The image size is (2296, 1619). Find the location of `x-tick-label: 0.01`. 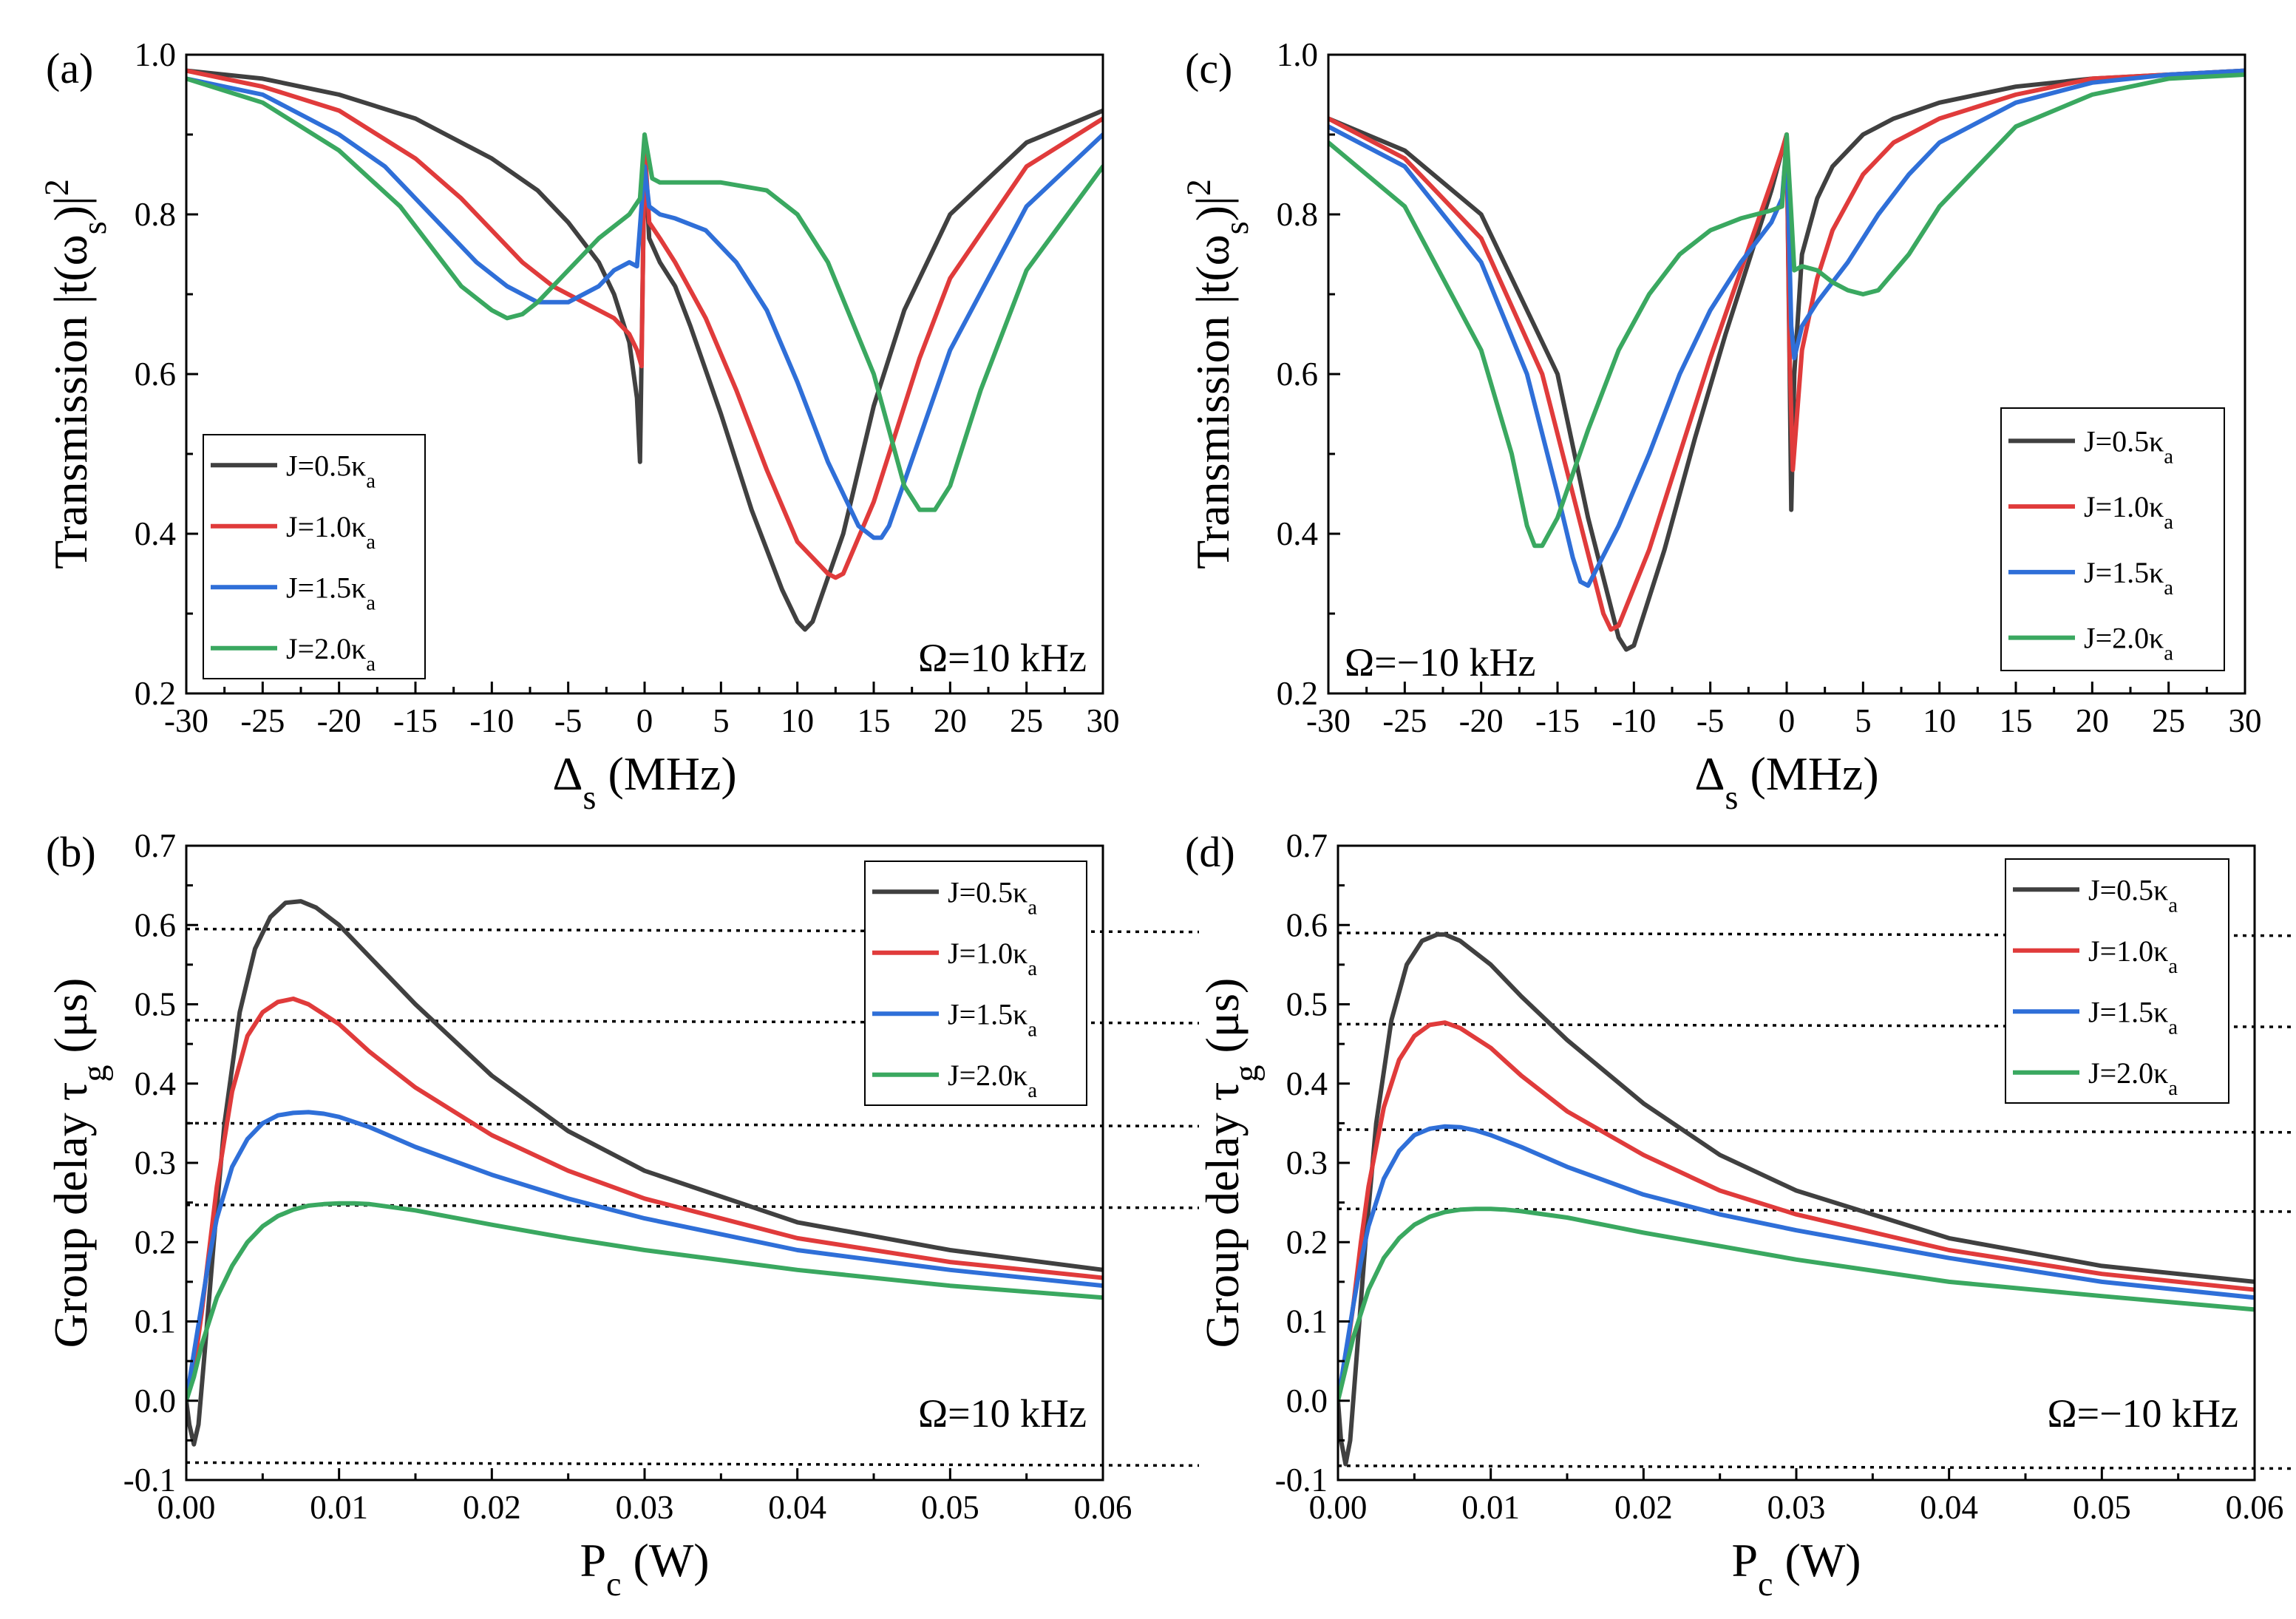

x-tick-label: 0.01 is located at coordinates (339, 1508).